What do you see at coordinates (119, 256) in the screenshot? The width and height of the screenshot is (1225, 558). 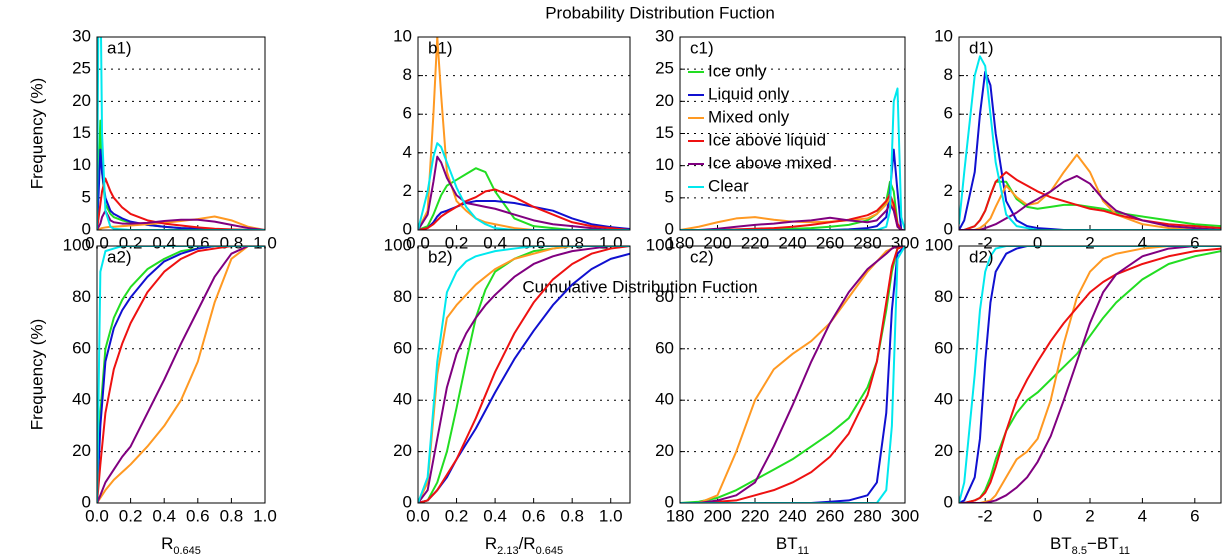 I see `panel-label: a2)` at bounding box center [119, 256].